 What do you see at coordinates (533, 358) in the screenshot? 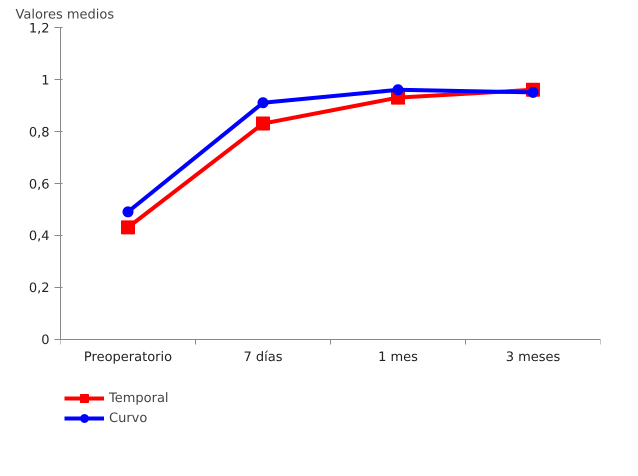
I see `x-tick-label: 3 meses` at bounding box center [533, 358].